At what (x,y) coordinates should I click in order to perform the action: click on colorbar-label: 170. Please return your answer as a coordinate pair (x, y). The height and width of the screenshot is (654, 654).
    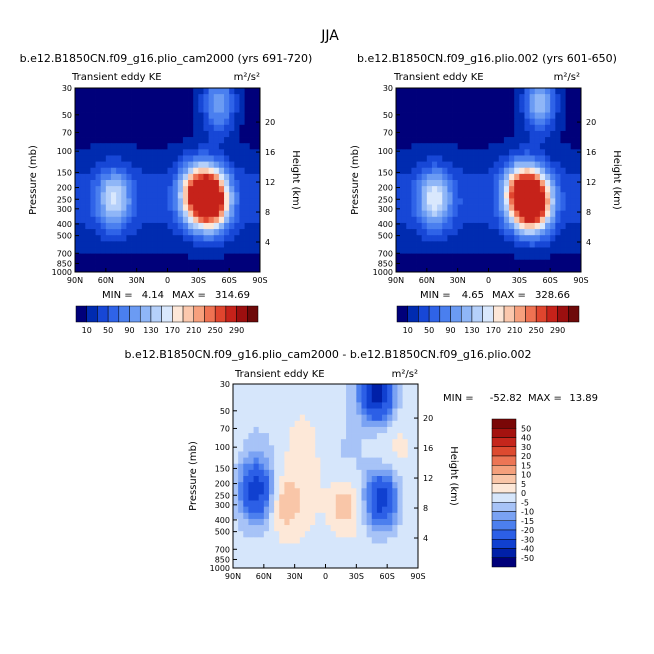
    Looking at the image, I should click on (172, 330).